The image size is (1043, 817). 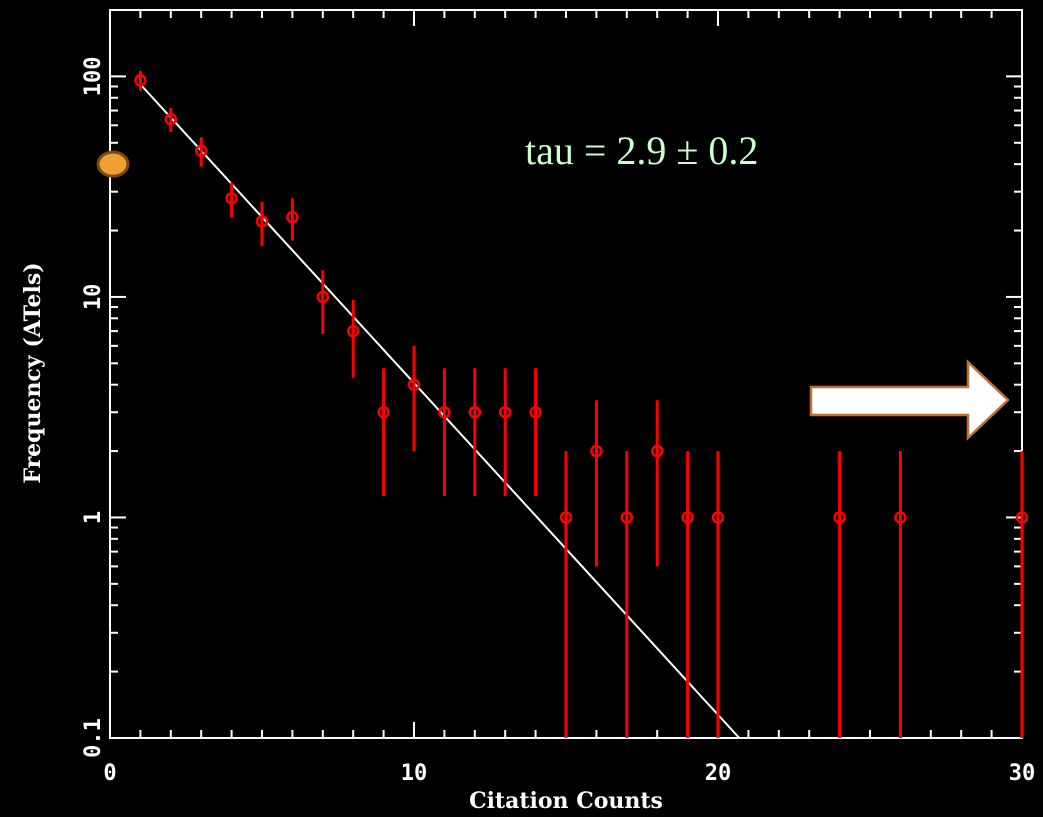 I want to click on x-tick-label: 30, so click(x=1022, y=773).